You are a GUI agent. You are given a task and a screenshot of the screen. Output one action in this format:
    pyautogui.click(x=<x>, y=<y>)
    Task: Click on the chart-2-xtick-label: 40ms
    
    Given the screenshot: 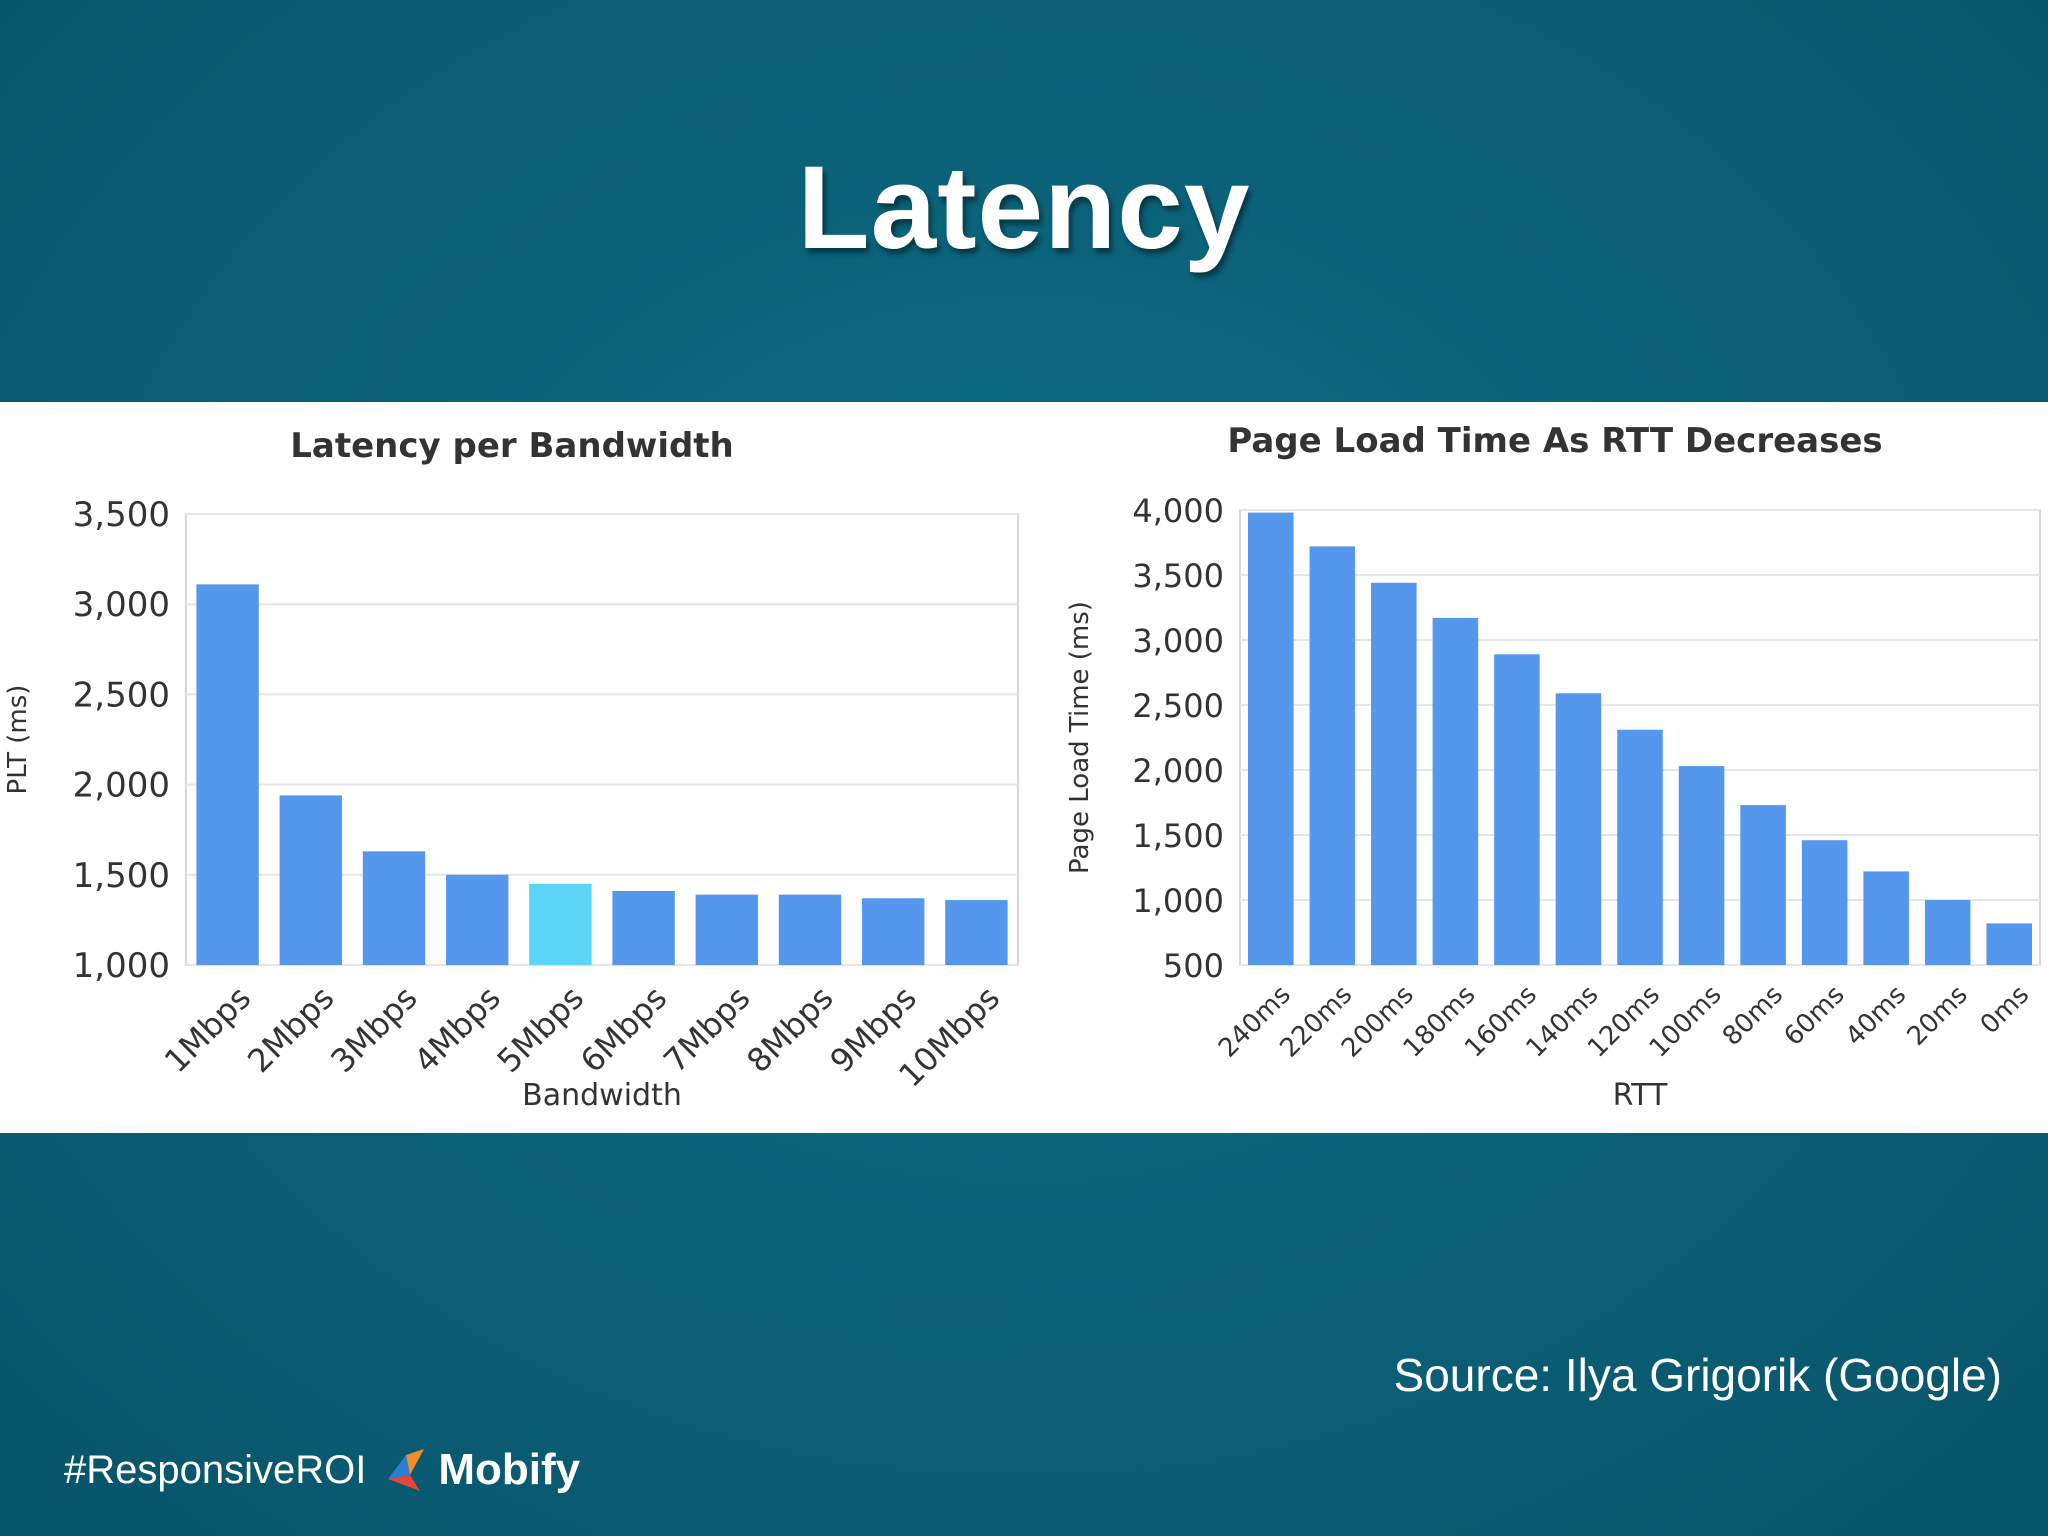 What is the action you would take?
    pyautogui.click(x=1876, y=1016)
    